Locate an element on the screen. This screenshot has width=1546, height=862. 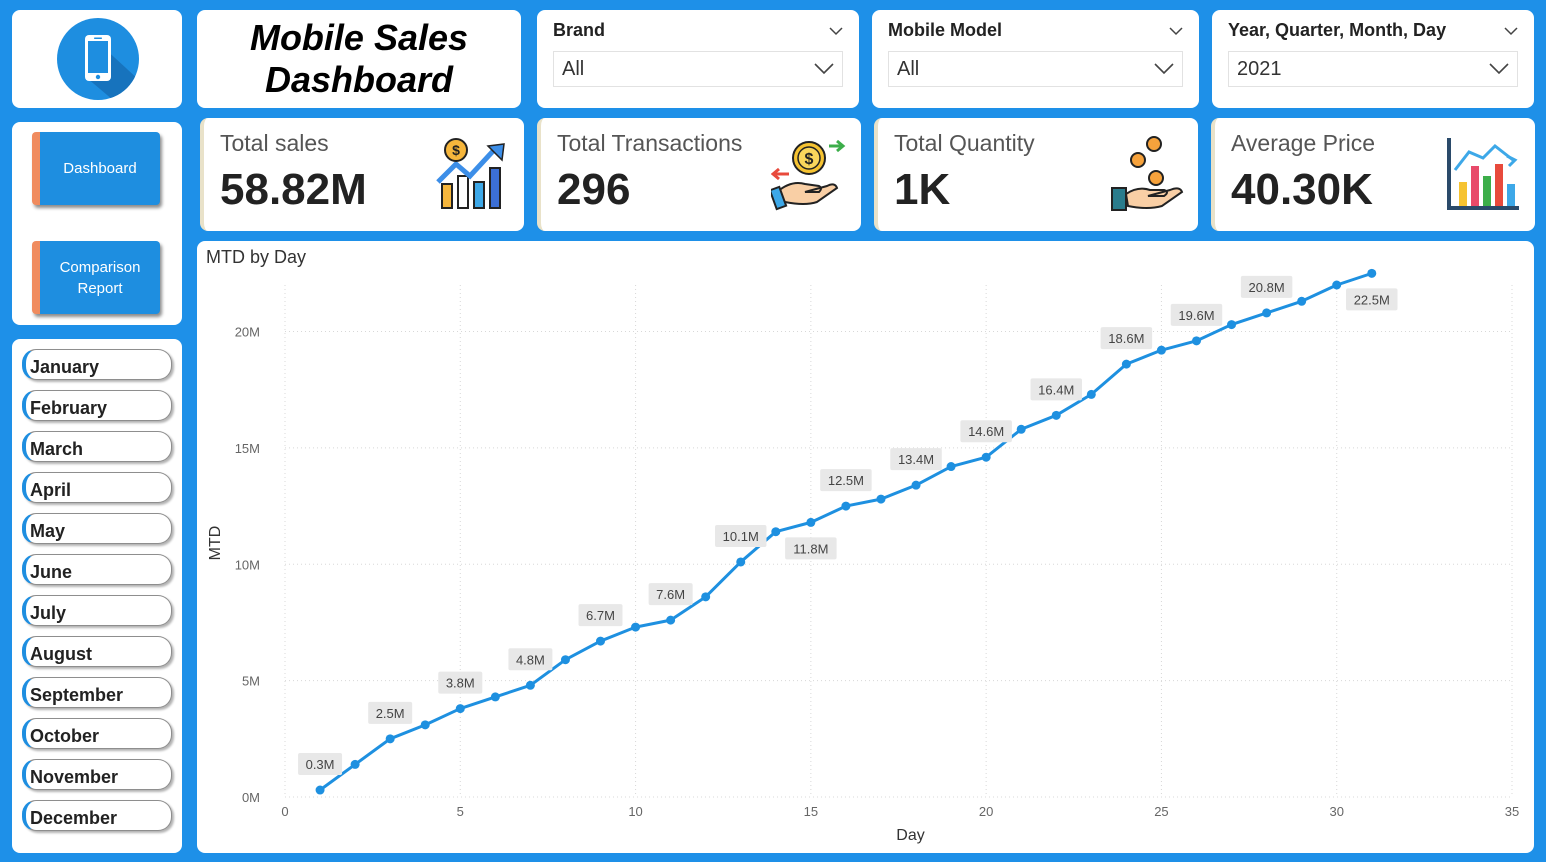
kpi-label: Total Transactions is located at coordinates (650, 143).